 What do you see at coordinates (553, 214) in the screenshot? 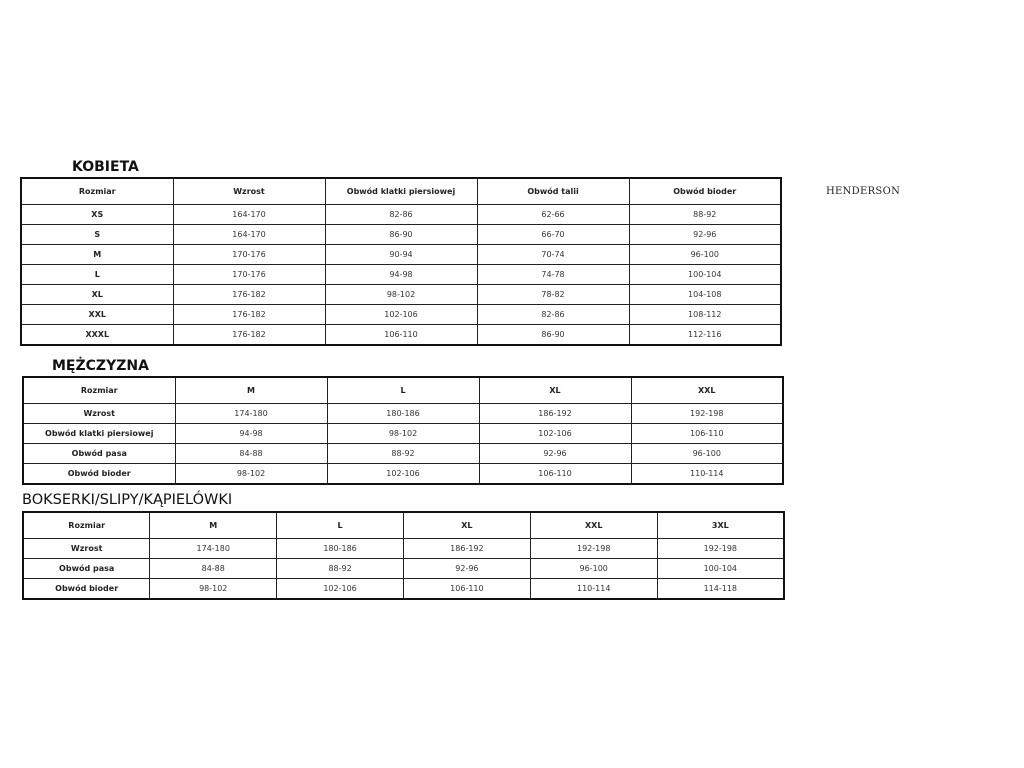
I see `table-cell: 62-66` at bounding box center [553, 214].